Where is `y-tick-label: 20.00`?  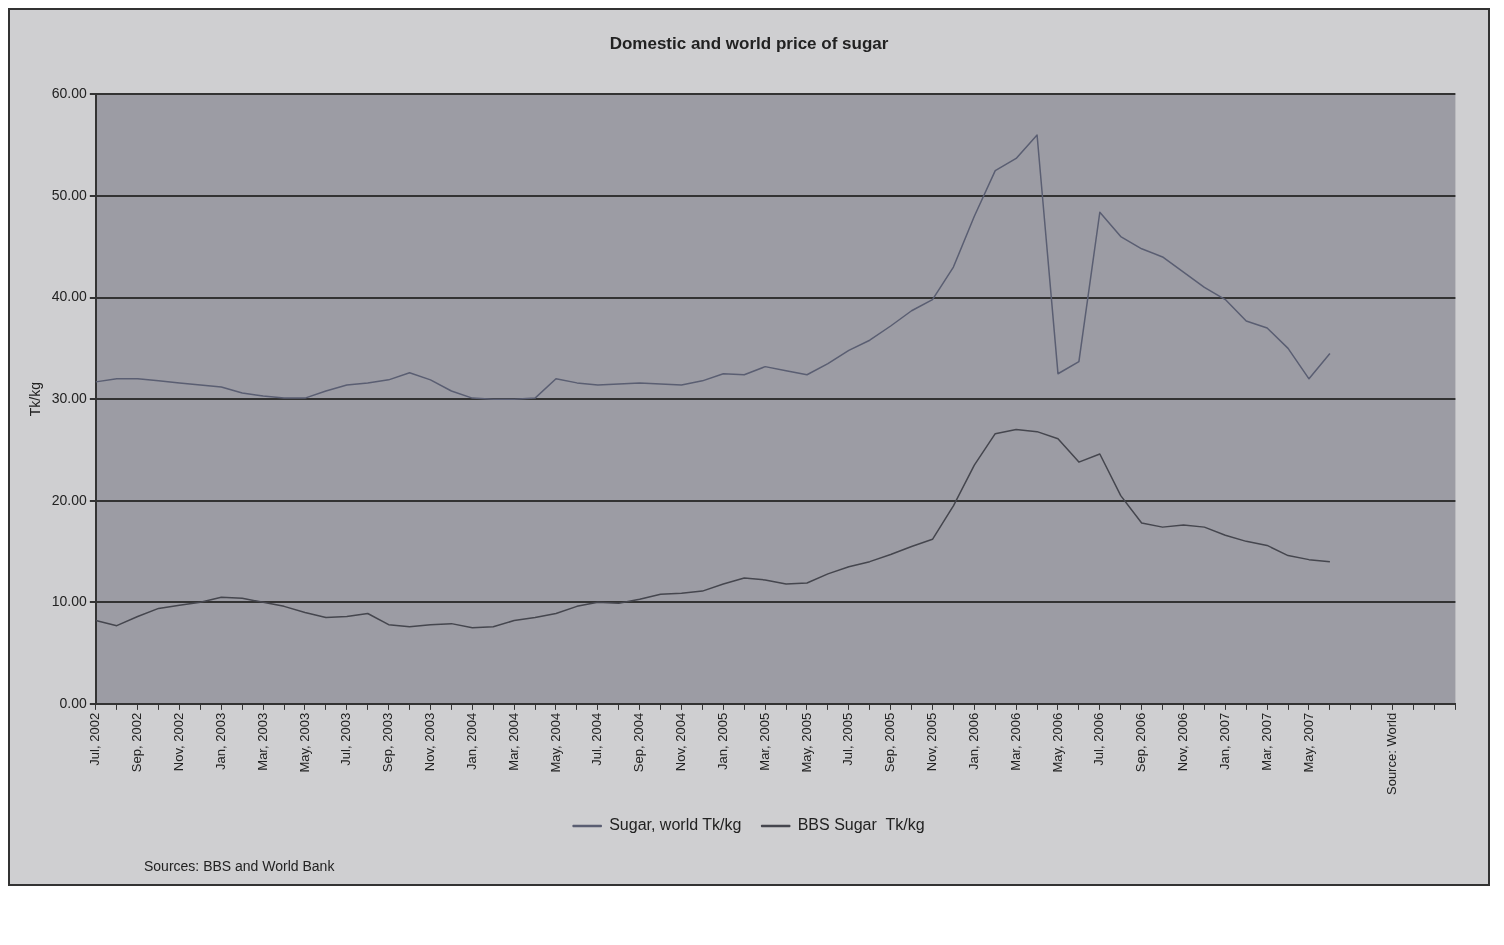 y-tick-label: 20.00 is located at coordinates (69, 499).